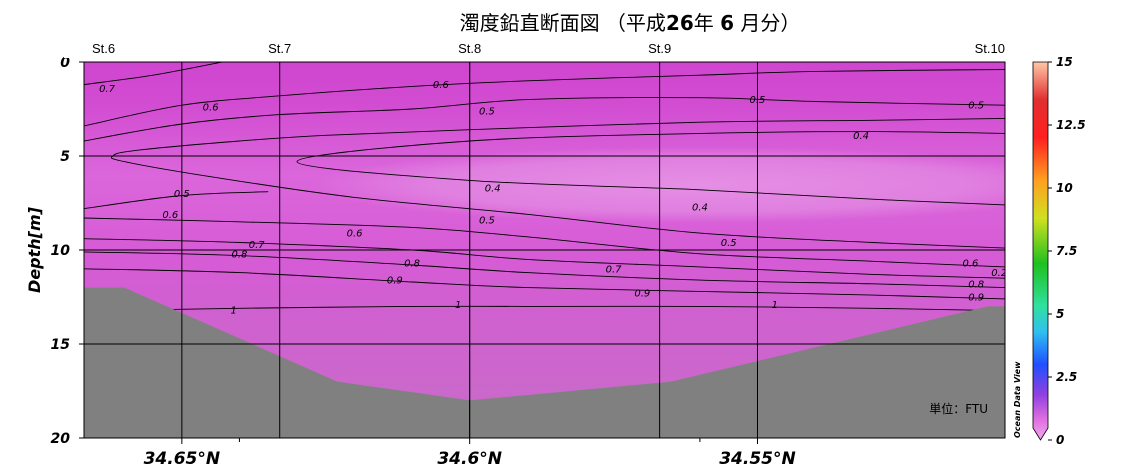 The height and width of the screenshot is (472, 1132). Describe the element at coordinates (544, 119) in the screenshot. I see `contour-line-0.5-2` at that location.